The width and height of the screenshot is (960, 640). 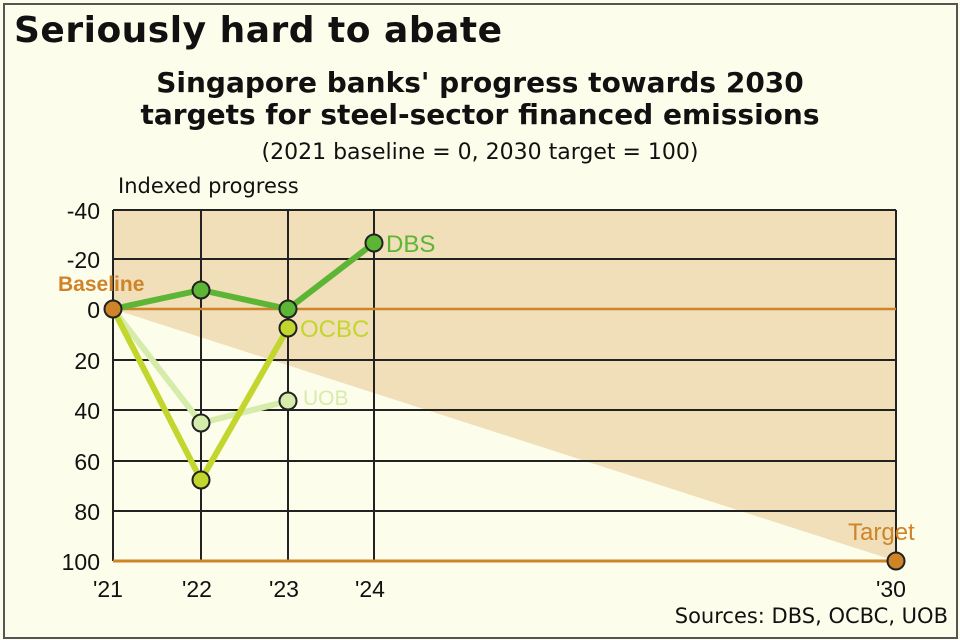 I want to click on chart-note: (2021 baseline = 0, 2030 target = 100), so click(x=480, y=152).